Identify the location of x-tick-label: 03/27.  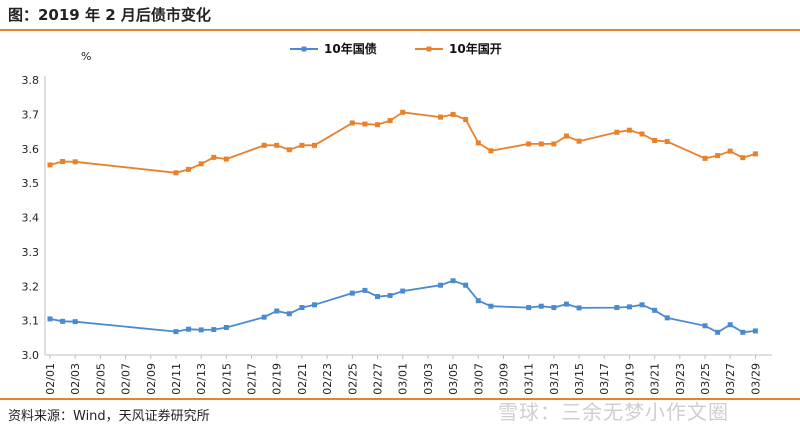
(730, 379).